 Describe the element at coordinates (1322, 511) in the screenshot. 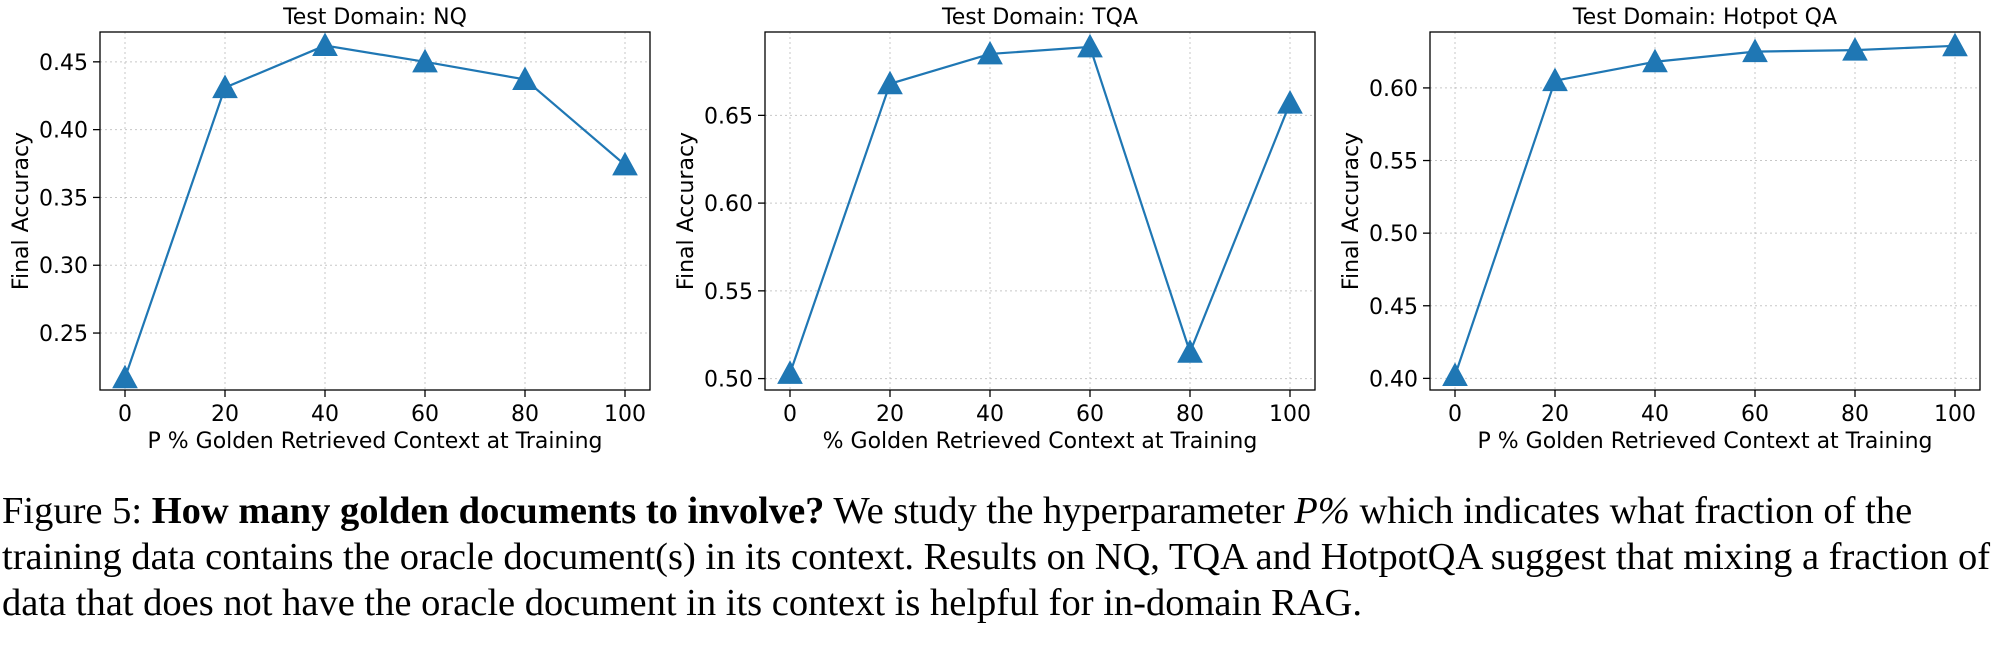

I see `caption-math: P%` at that location.